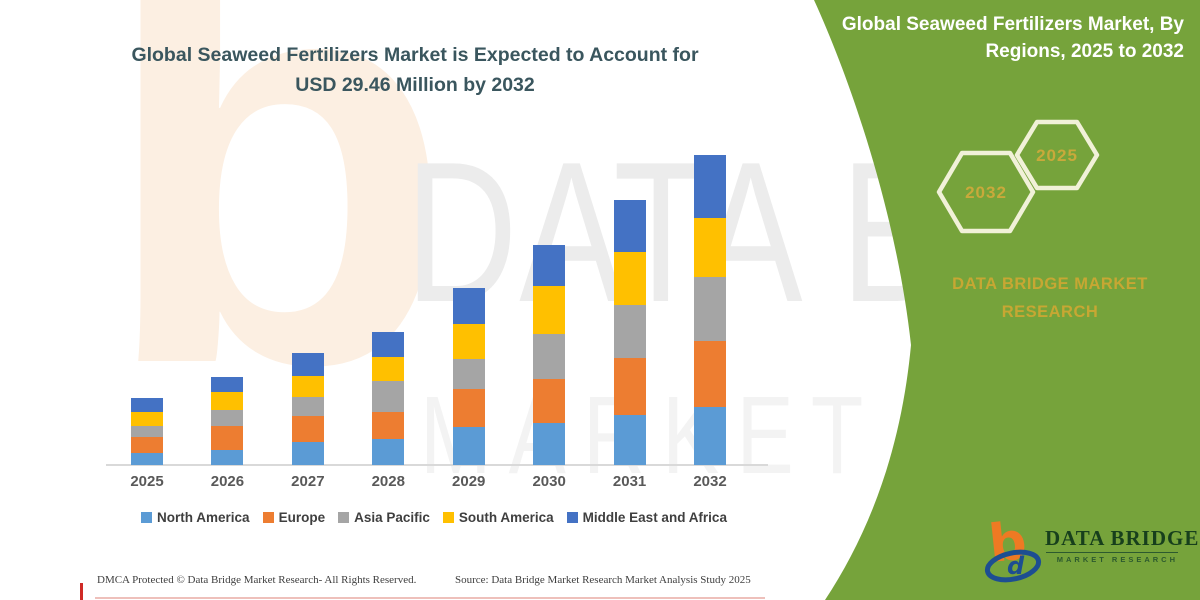  Describe the element at coordinates (468, 446) in the screenshot. I see `bar-segment-2029-north-america` at that location.